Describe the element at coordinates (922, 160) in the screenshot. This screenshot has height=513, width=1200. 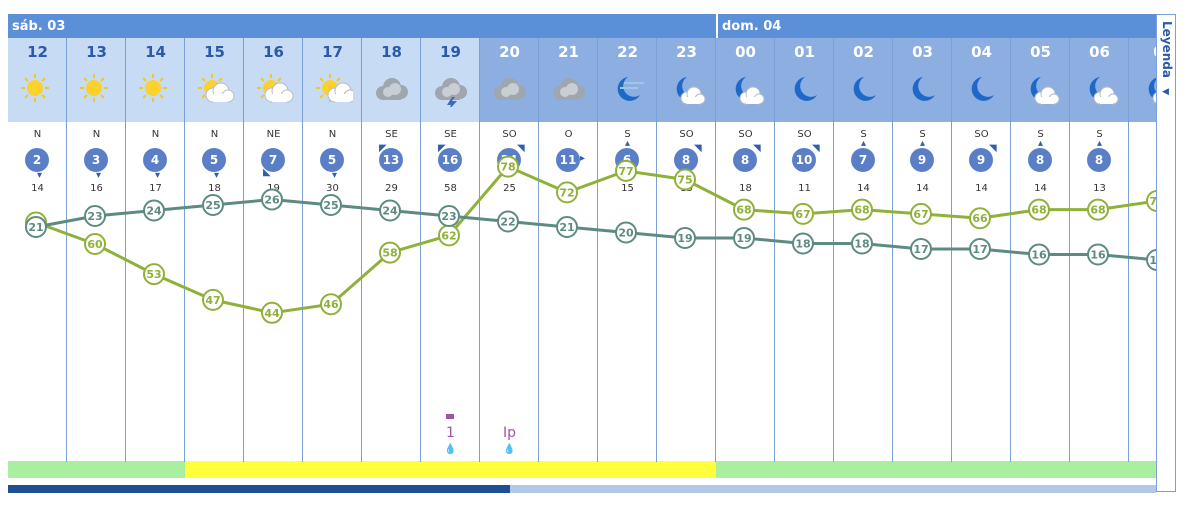
I see `wind-speed-badge: 9` at that location.